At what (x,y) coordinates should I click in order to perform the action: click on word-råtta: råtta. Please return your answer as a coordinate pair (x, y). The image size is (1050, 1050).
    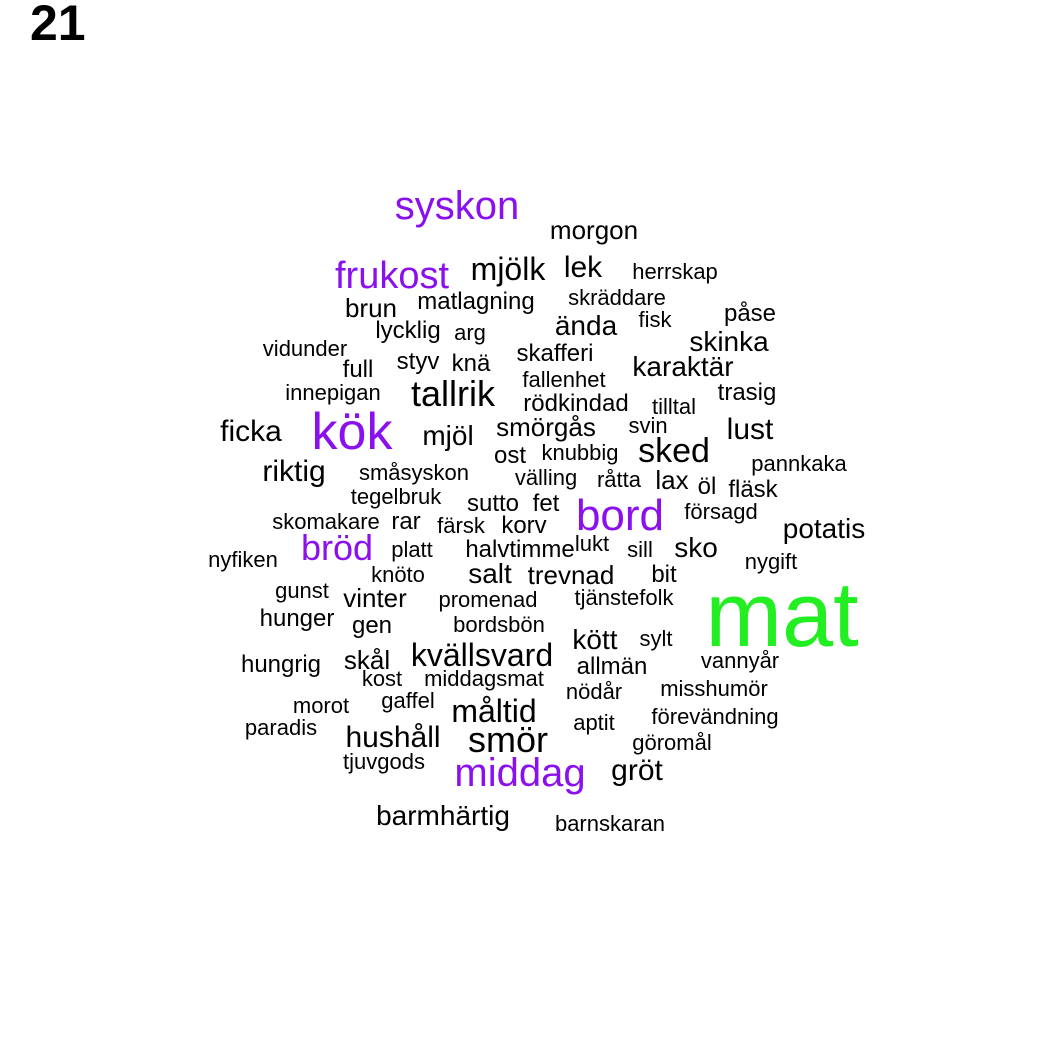
    Looking at the image, I should click on (619, 479).